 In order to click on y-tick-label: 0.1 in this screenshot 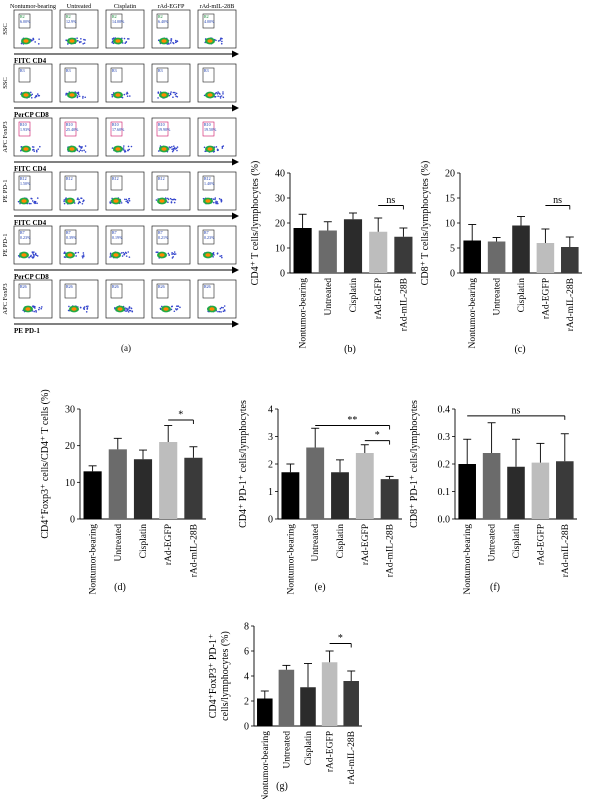, I will do `click(444, 492)`.